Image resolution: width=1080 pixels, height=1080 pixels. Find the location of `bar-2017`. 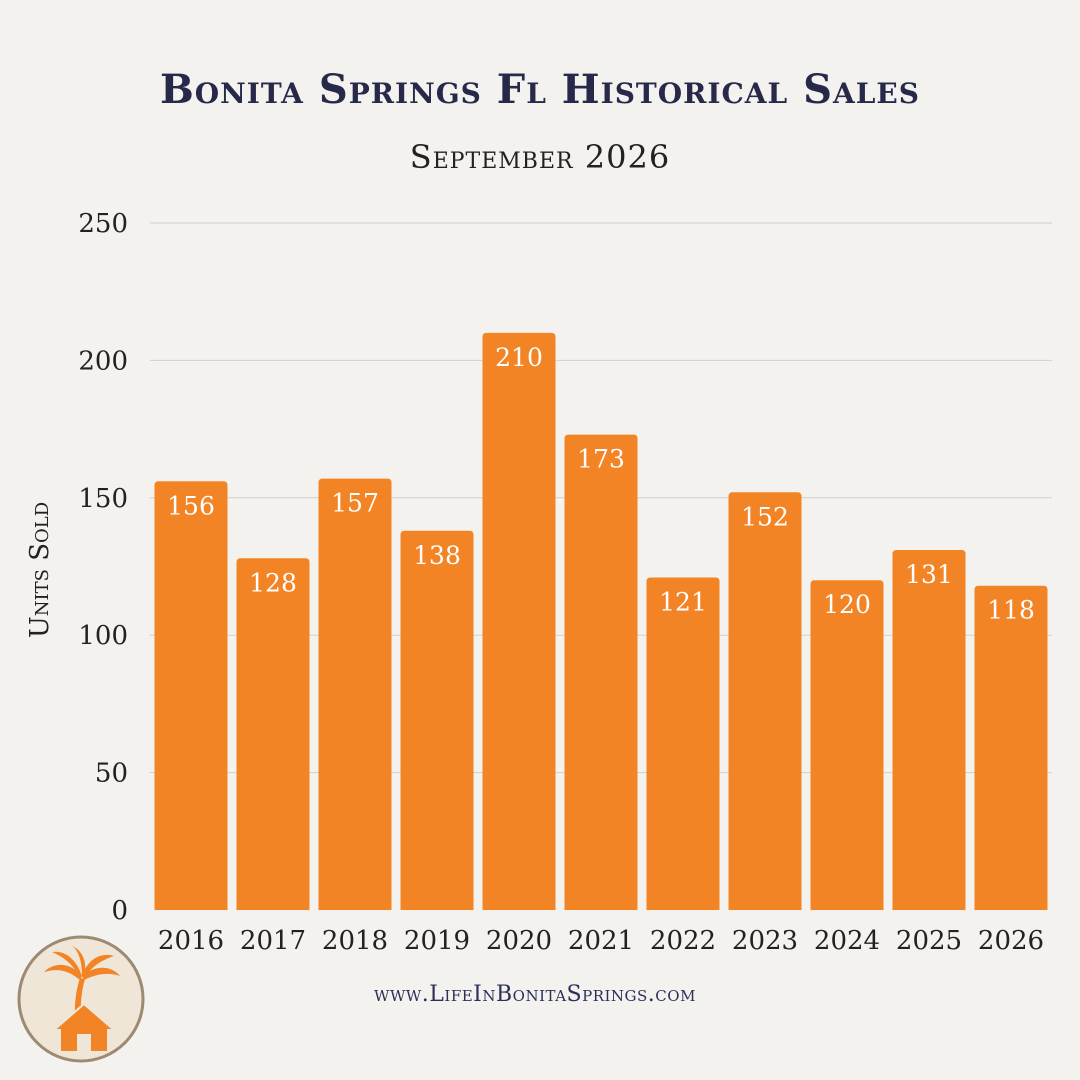

bar-2017 is located at coordinates (273, 734).